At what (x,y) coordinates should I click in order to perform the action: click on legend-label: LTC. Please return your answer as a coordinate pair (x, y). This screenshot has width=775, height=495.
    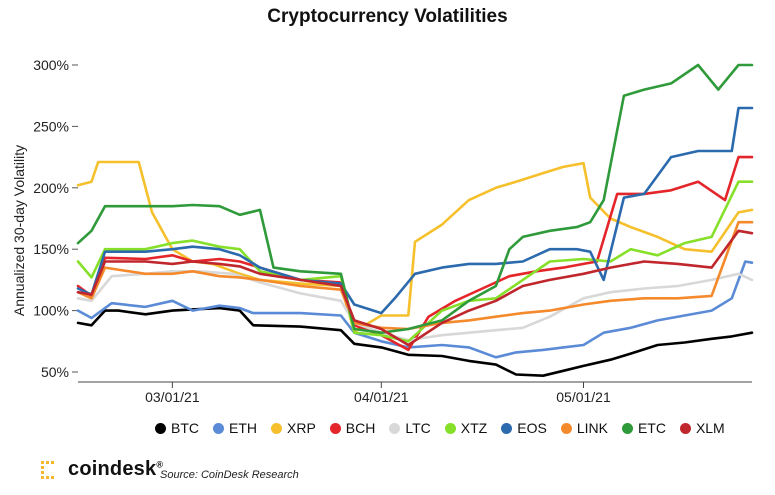
    Looking at the image, I should click on (418, 428).